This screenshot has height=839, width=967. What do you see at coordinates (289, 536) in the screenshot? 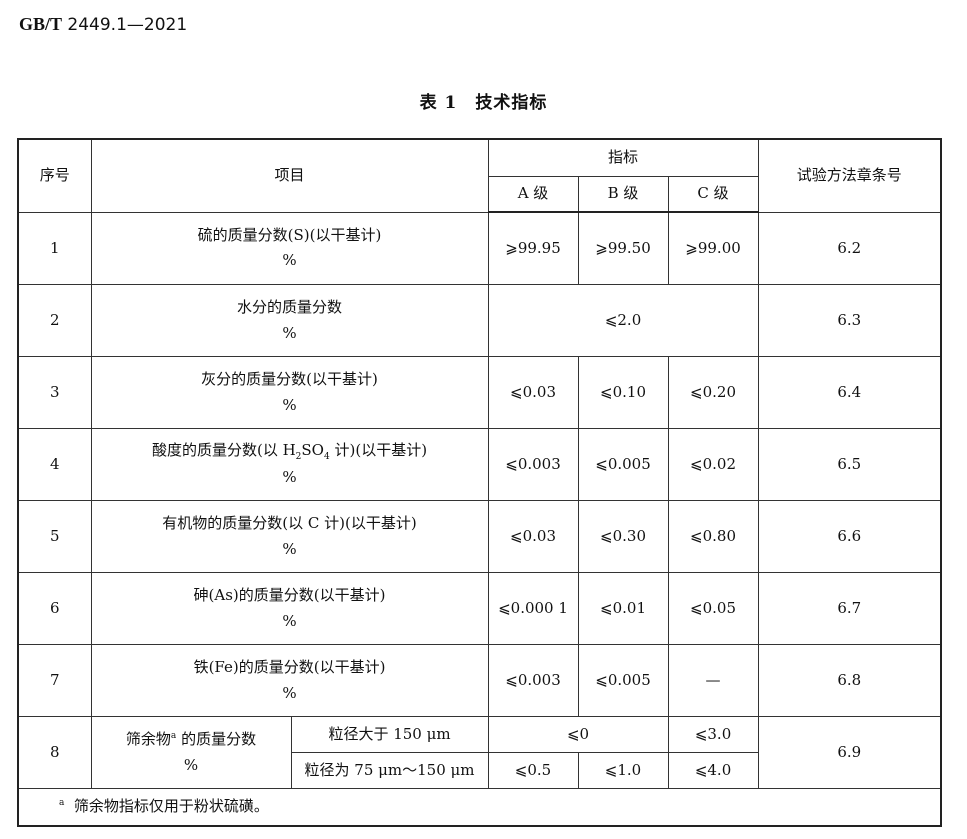
I see `row-item: 有机物的质量分数(以 C 计)(以干基计)%` at bounding box center [289, 536].